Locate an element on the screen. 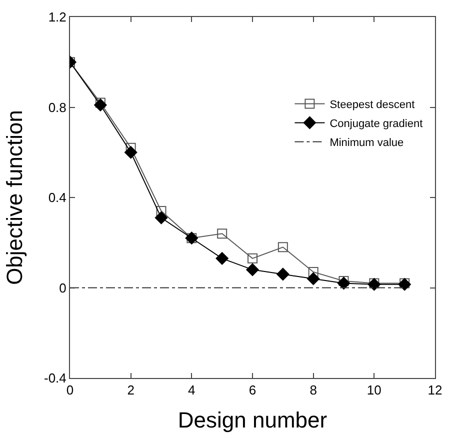  x-axis-title: Design number is located at coordinates (253, 420).